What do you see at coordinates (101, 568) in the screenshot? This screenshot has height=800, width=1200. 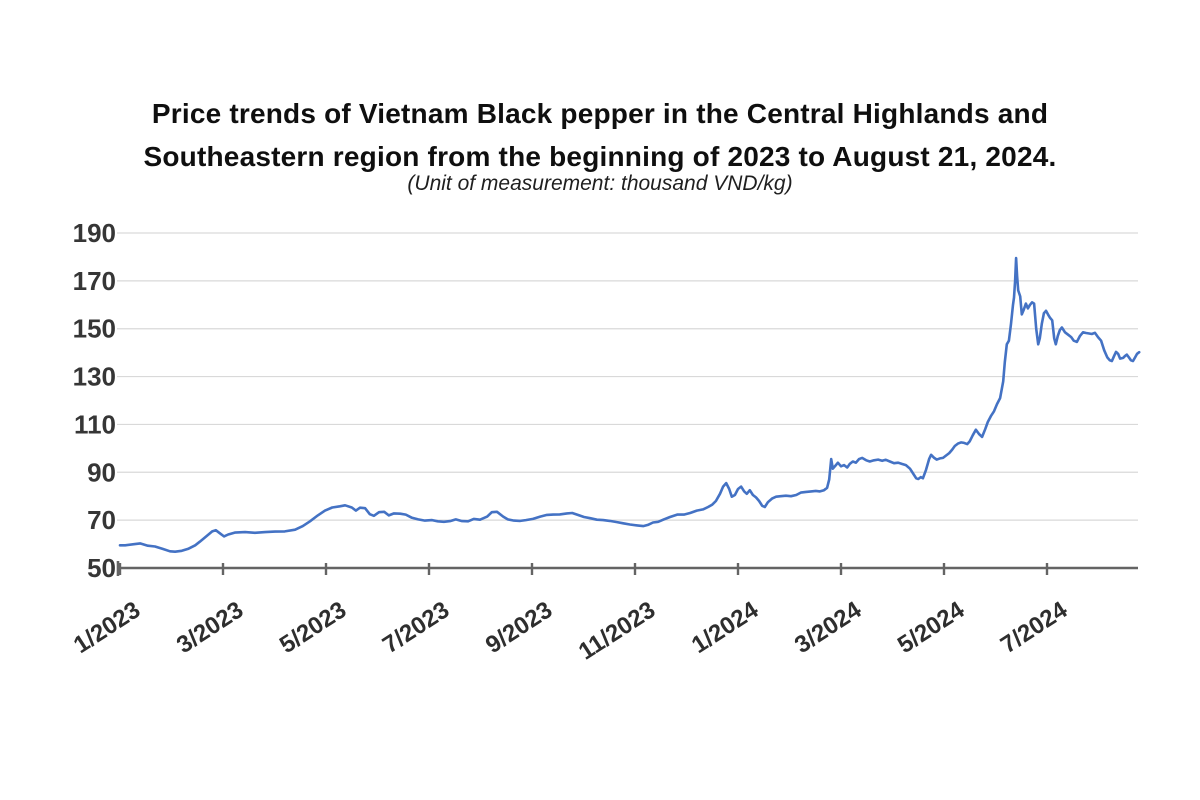 I see `y-tick-label-50: 50` at bounding box center [101, 568].